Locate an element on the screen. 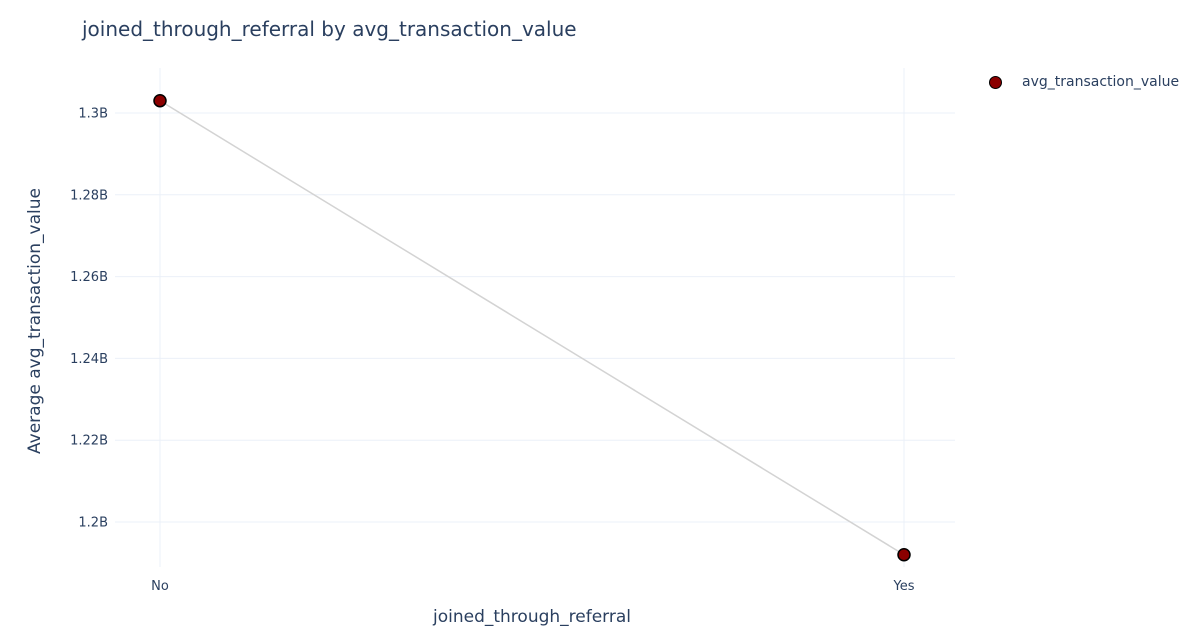  y-tick-label: 1.24B is located at coordinates (89, 359).